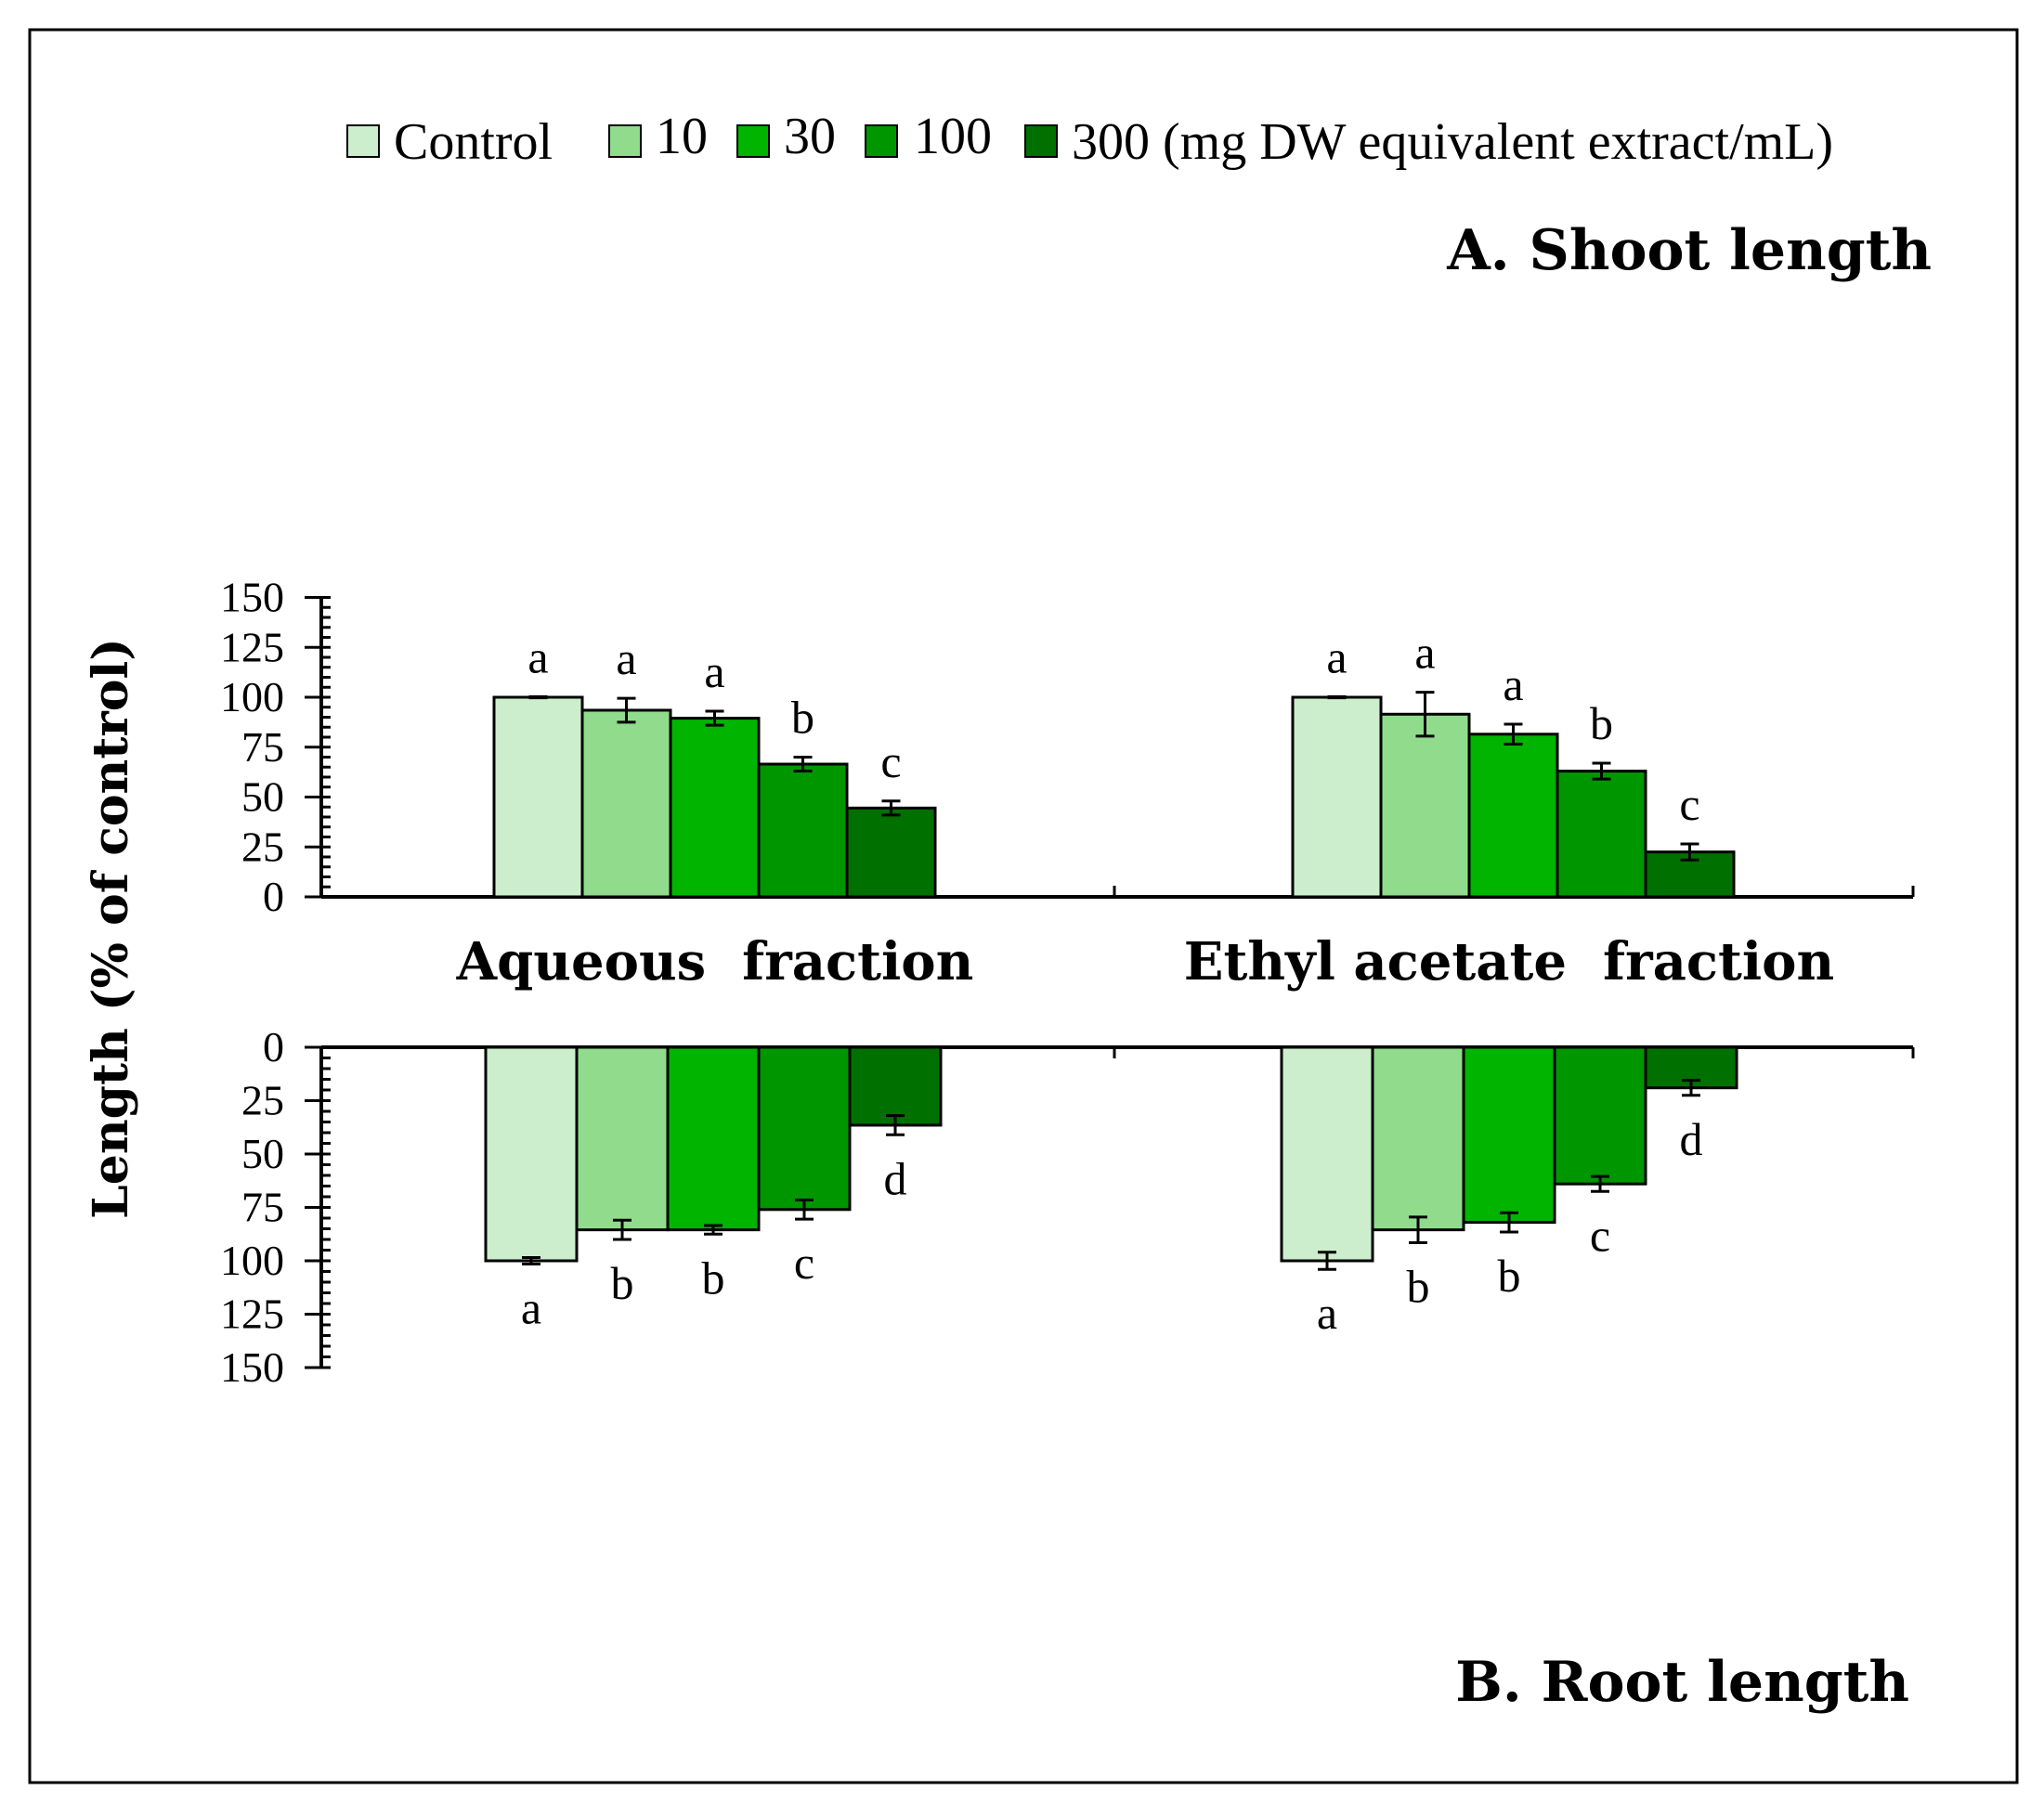  Describe the element at coordinates (252, 1260) in the screenshot. I see `root-y-tick-label: 100` at that location.